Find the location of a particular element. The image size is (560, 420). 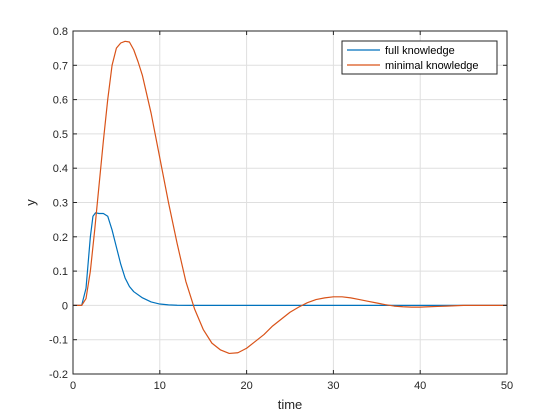

y-tick-label: -0.1 is located at coordinates (58, 341).